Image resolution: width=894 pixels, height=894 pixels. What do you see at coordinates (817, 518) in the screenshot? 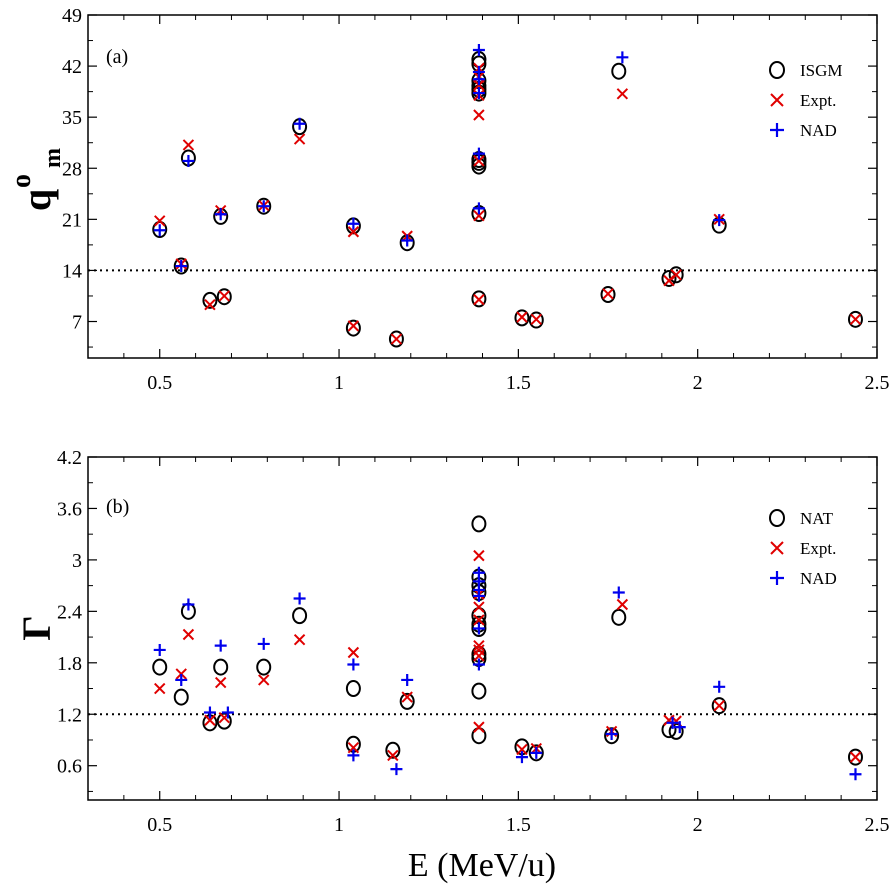
I see `legend-label-nat: NAT` at bounding box center [817, 518].